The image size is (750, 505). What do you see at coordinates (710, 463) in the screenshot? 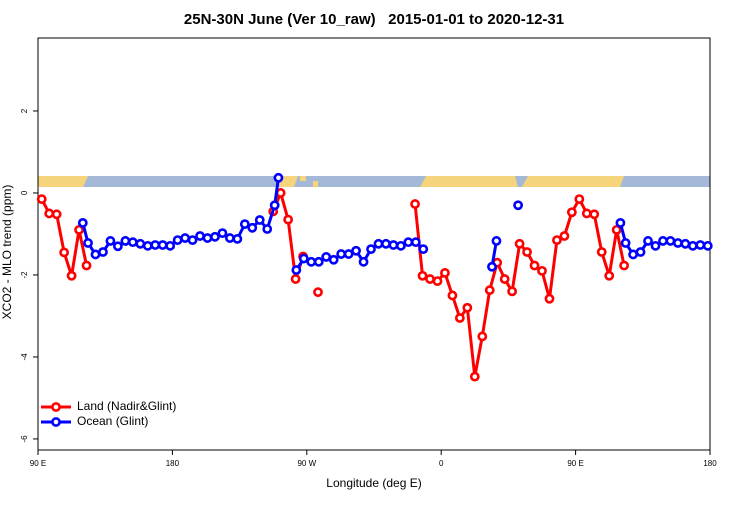
I see `x-tick-label: 180` at bounding box center [710, 463].